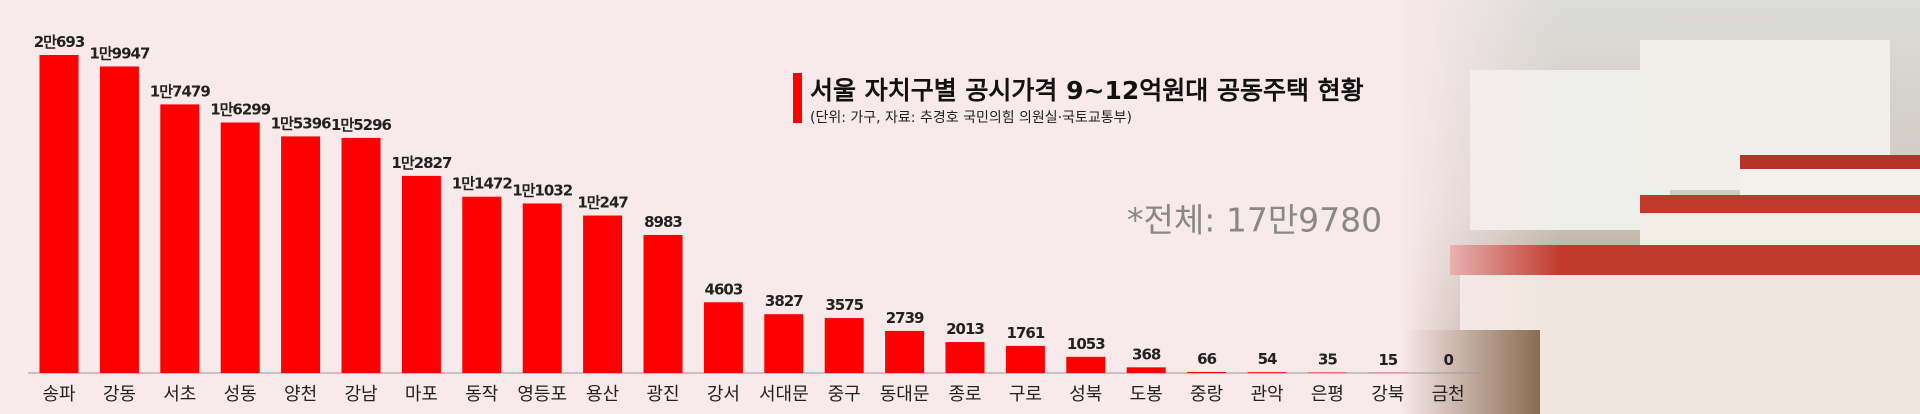 Image resolution: width=1920 pixels, height=414 pixels. What do you see at coordinates (179, 394) in the screenshot?
I see `x-tick-label: 서초` at bounding box center [179, 394].